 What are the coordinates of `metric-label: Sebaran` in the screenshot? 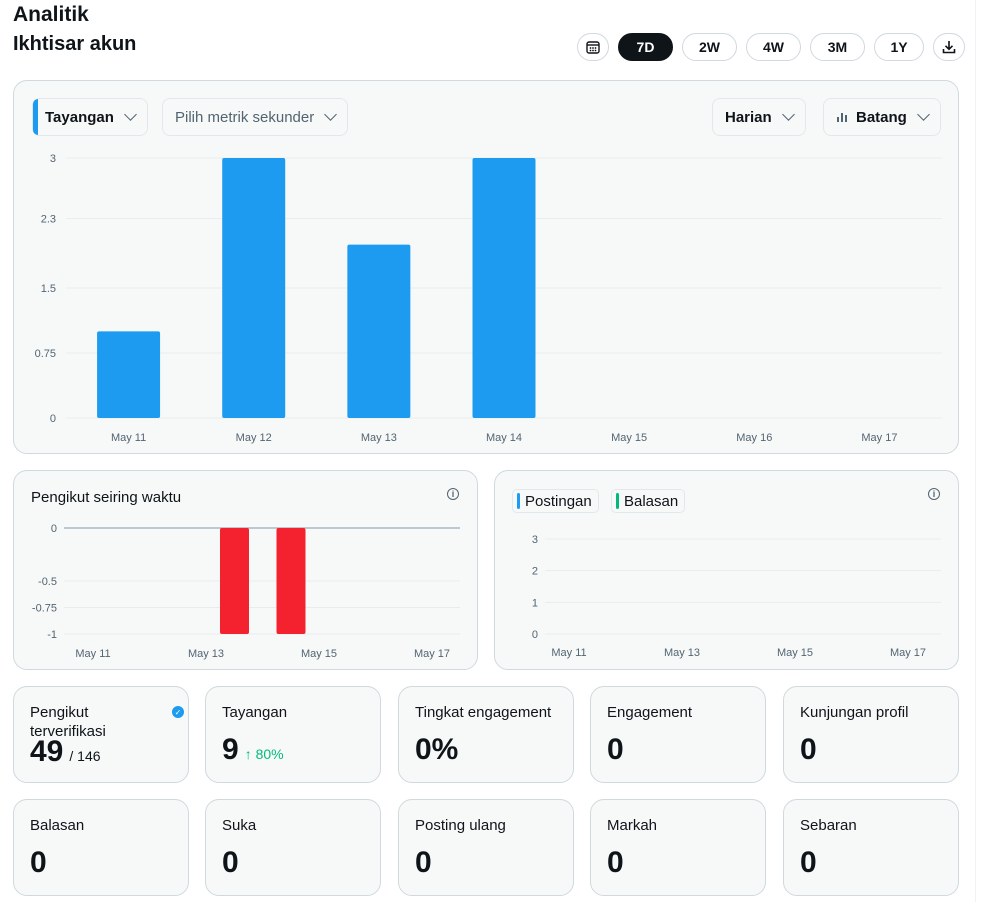 It's located at (828, 825).